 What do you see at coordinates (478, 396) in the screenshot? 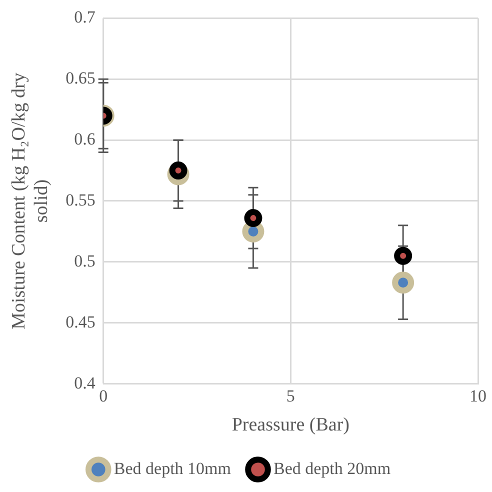
I see `x-tick-label: 10` at bounding box center [478, 396].